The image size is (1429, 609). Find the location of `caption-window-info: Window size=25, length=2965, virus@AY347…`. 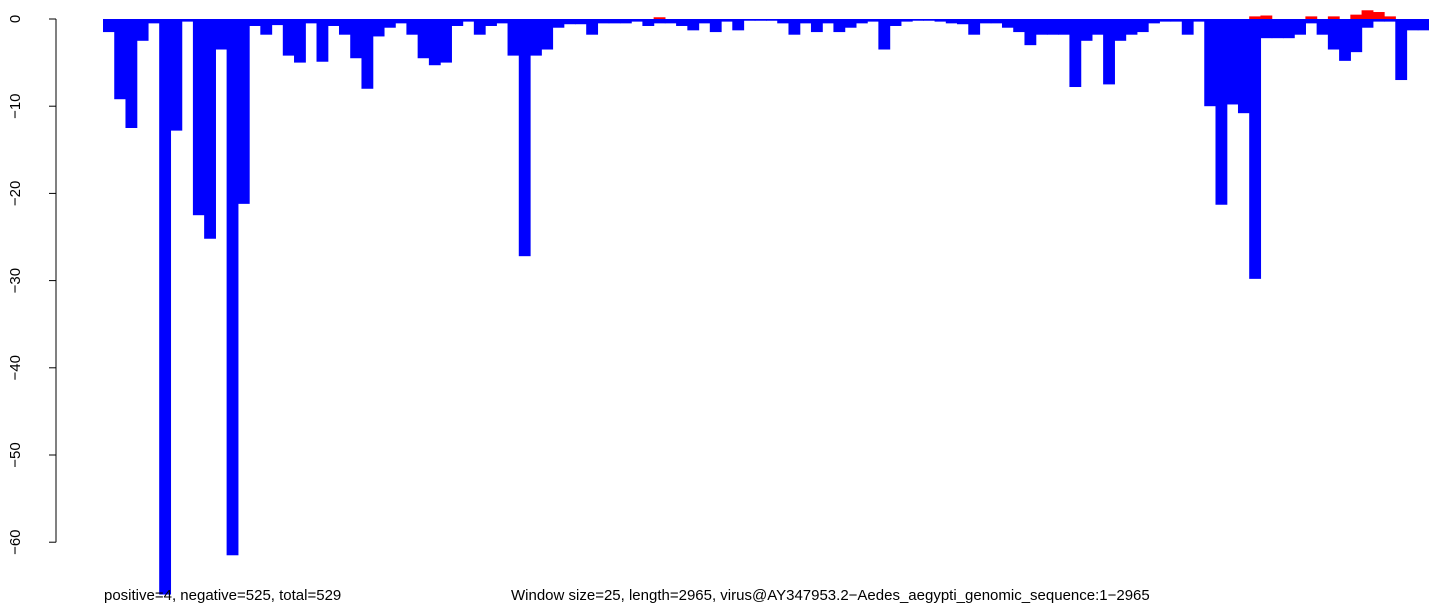

caption-window-info: Window size=25, length=2965, virus@AY347… is located at coordinates (830, 595).